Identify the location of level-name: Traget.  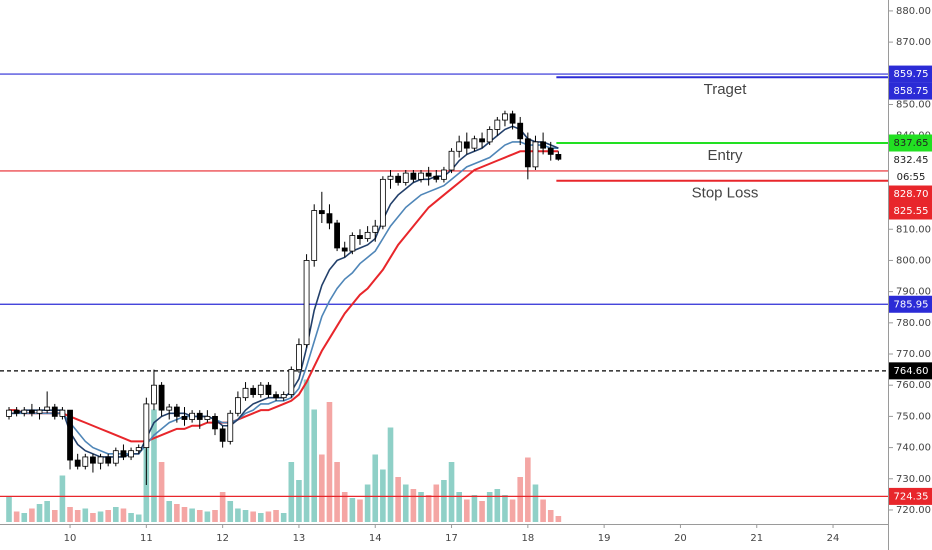
(726, 89).